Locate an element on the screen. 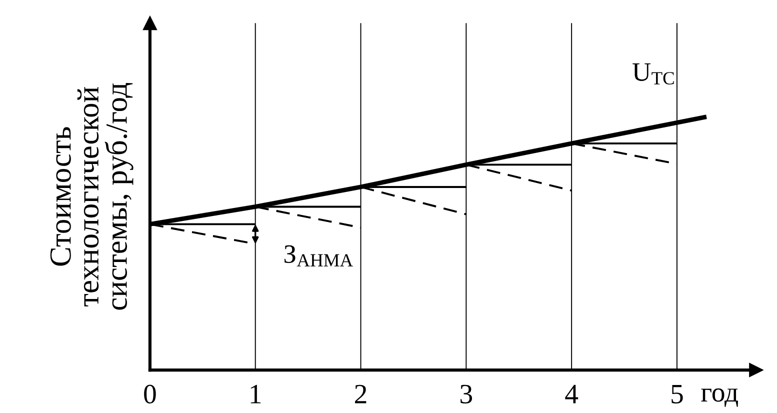  x-tick-label: 0 is located at coordinates (150, 394).